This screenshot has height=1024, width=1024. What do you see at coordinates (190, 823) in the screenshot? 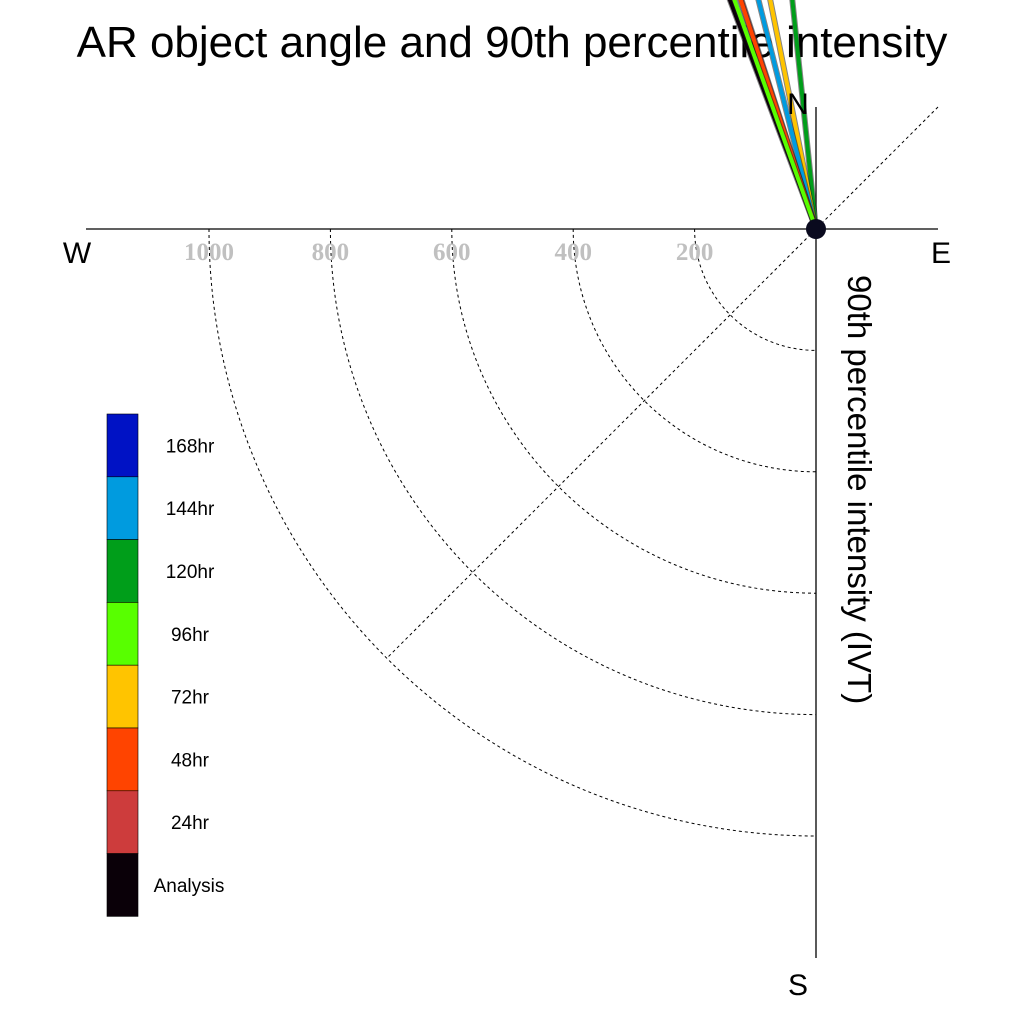
I see `legend-label: 24hr` at bounding box center [190, 823].